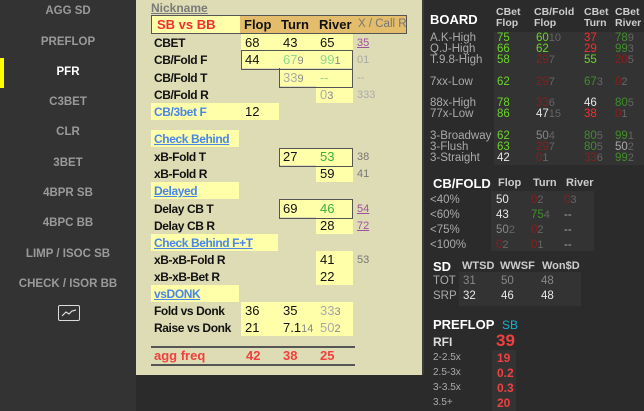 This screenshot has width=644, height=411. Describe the element at coordinates (624, 136) in the screenshot. I see `board-cell: 991` at that location.